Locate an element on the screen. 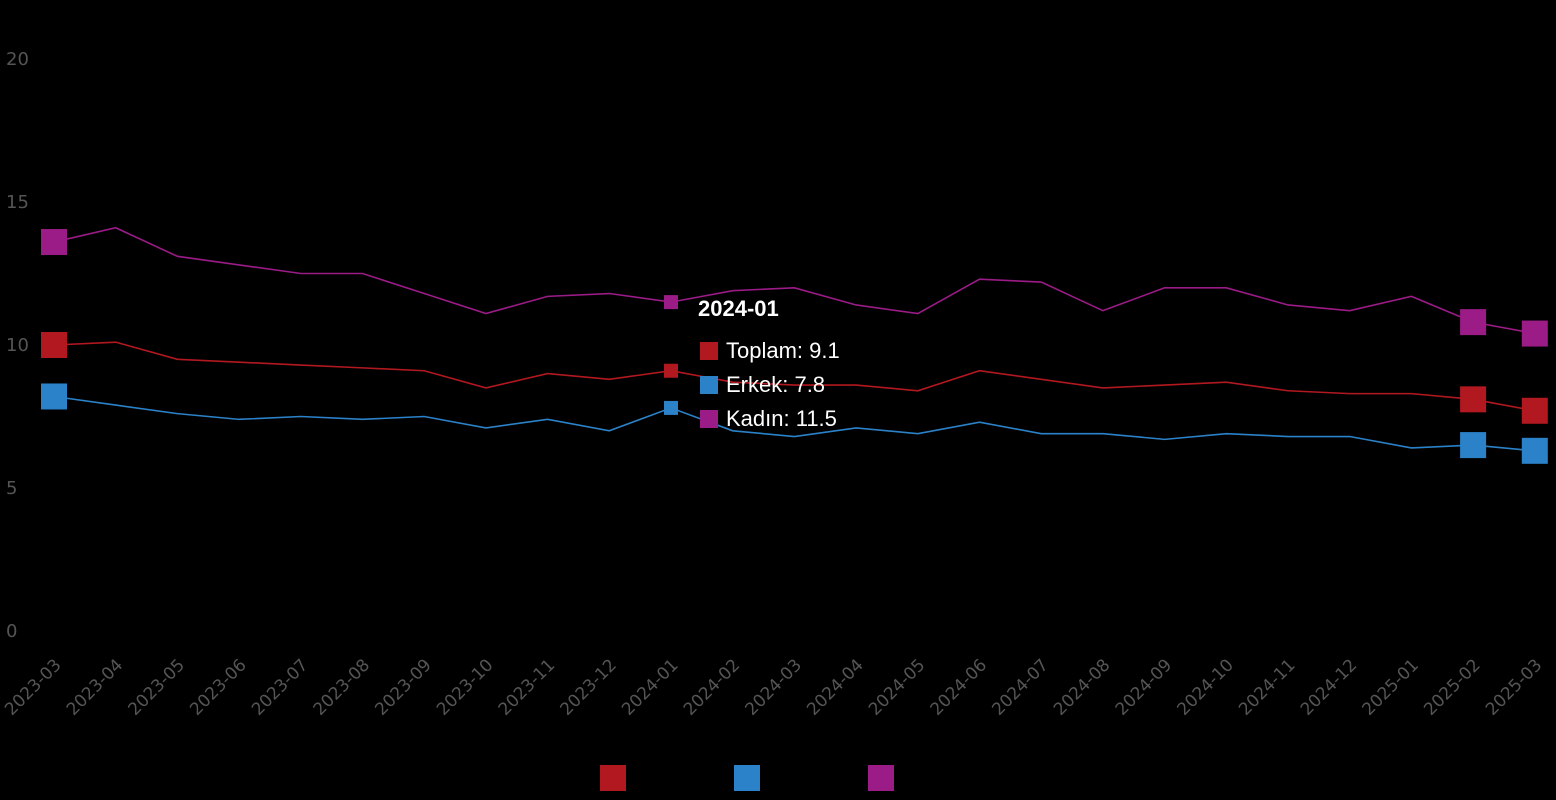 The width and height of the screenshot is (1556, 800). x-tick-label: 2024-02 is located at coordinates (712, 687).